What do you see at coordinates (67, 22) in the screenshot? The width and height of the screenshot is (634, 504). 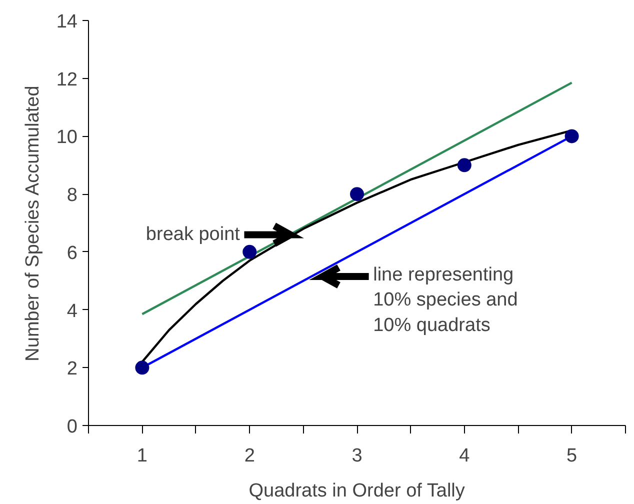 I see `y-tick-label: 14` at bounding box center [67, 22].